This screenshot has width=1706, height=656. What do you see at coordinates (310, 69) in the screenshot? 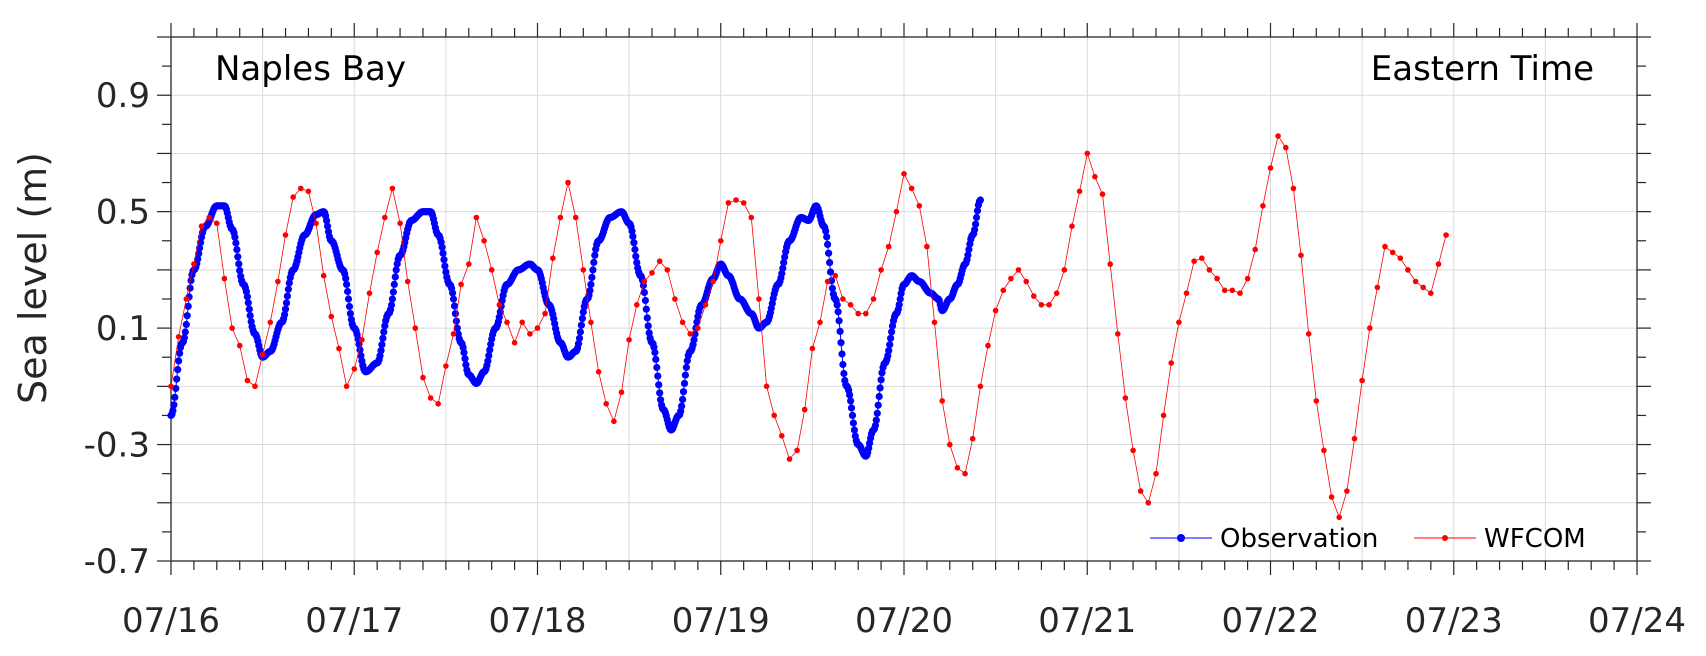
I see `location-annotation: Naples Bay` at bounding box center [310, 69].